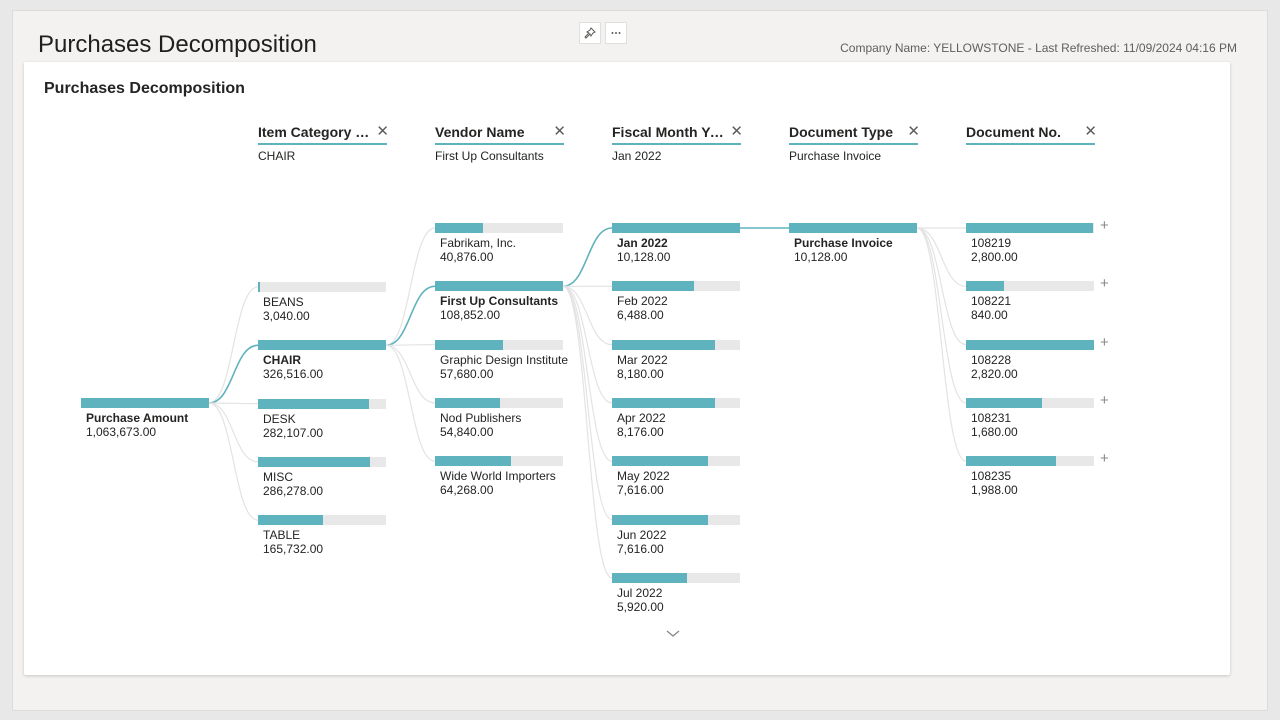 This screenshot has height=720, width=1280. Describe the element at coordinates (640, 315) in the screenshot. I see `node-value: 6,488.00` at that location.